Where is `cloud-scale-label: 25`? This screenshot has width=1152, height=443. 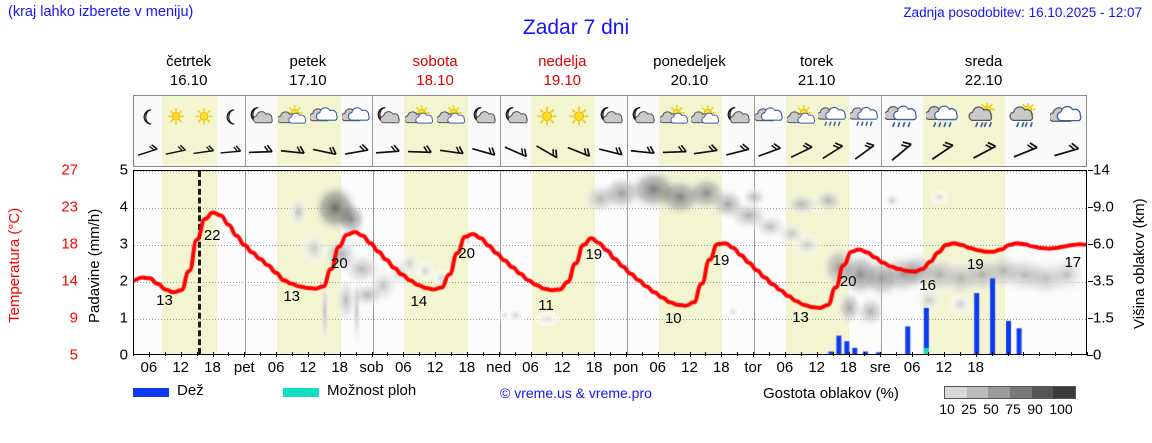
cloud-scale-label: 25 is located at coordinates (969, 409).